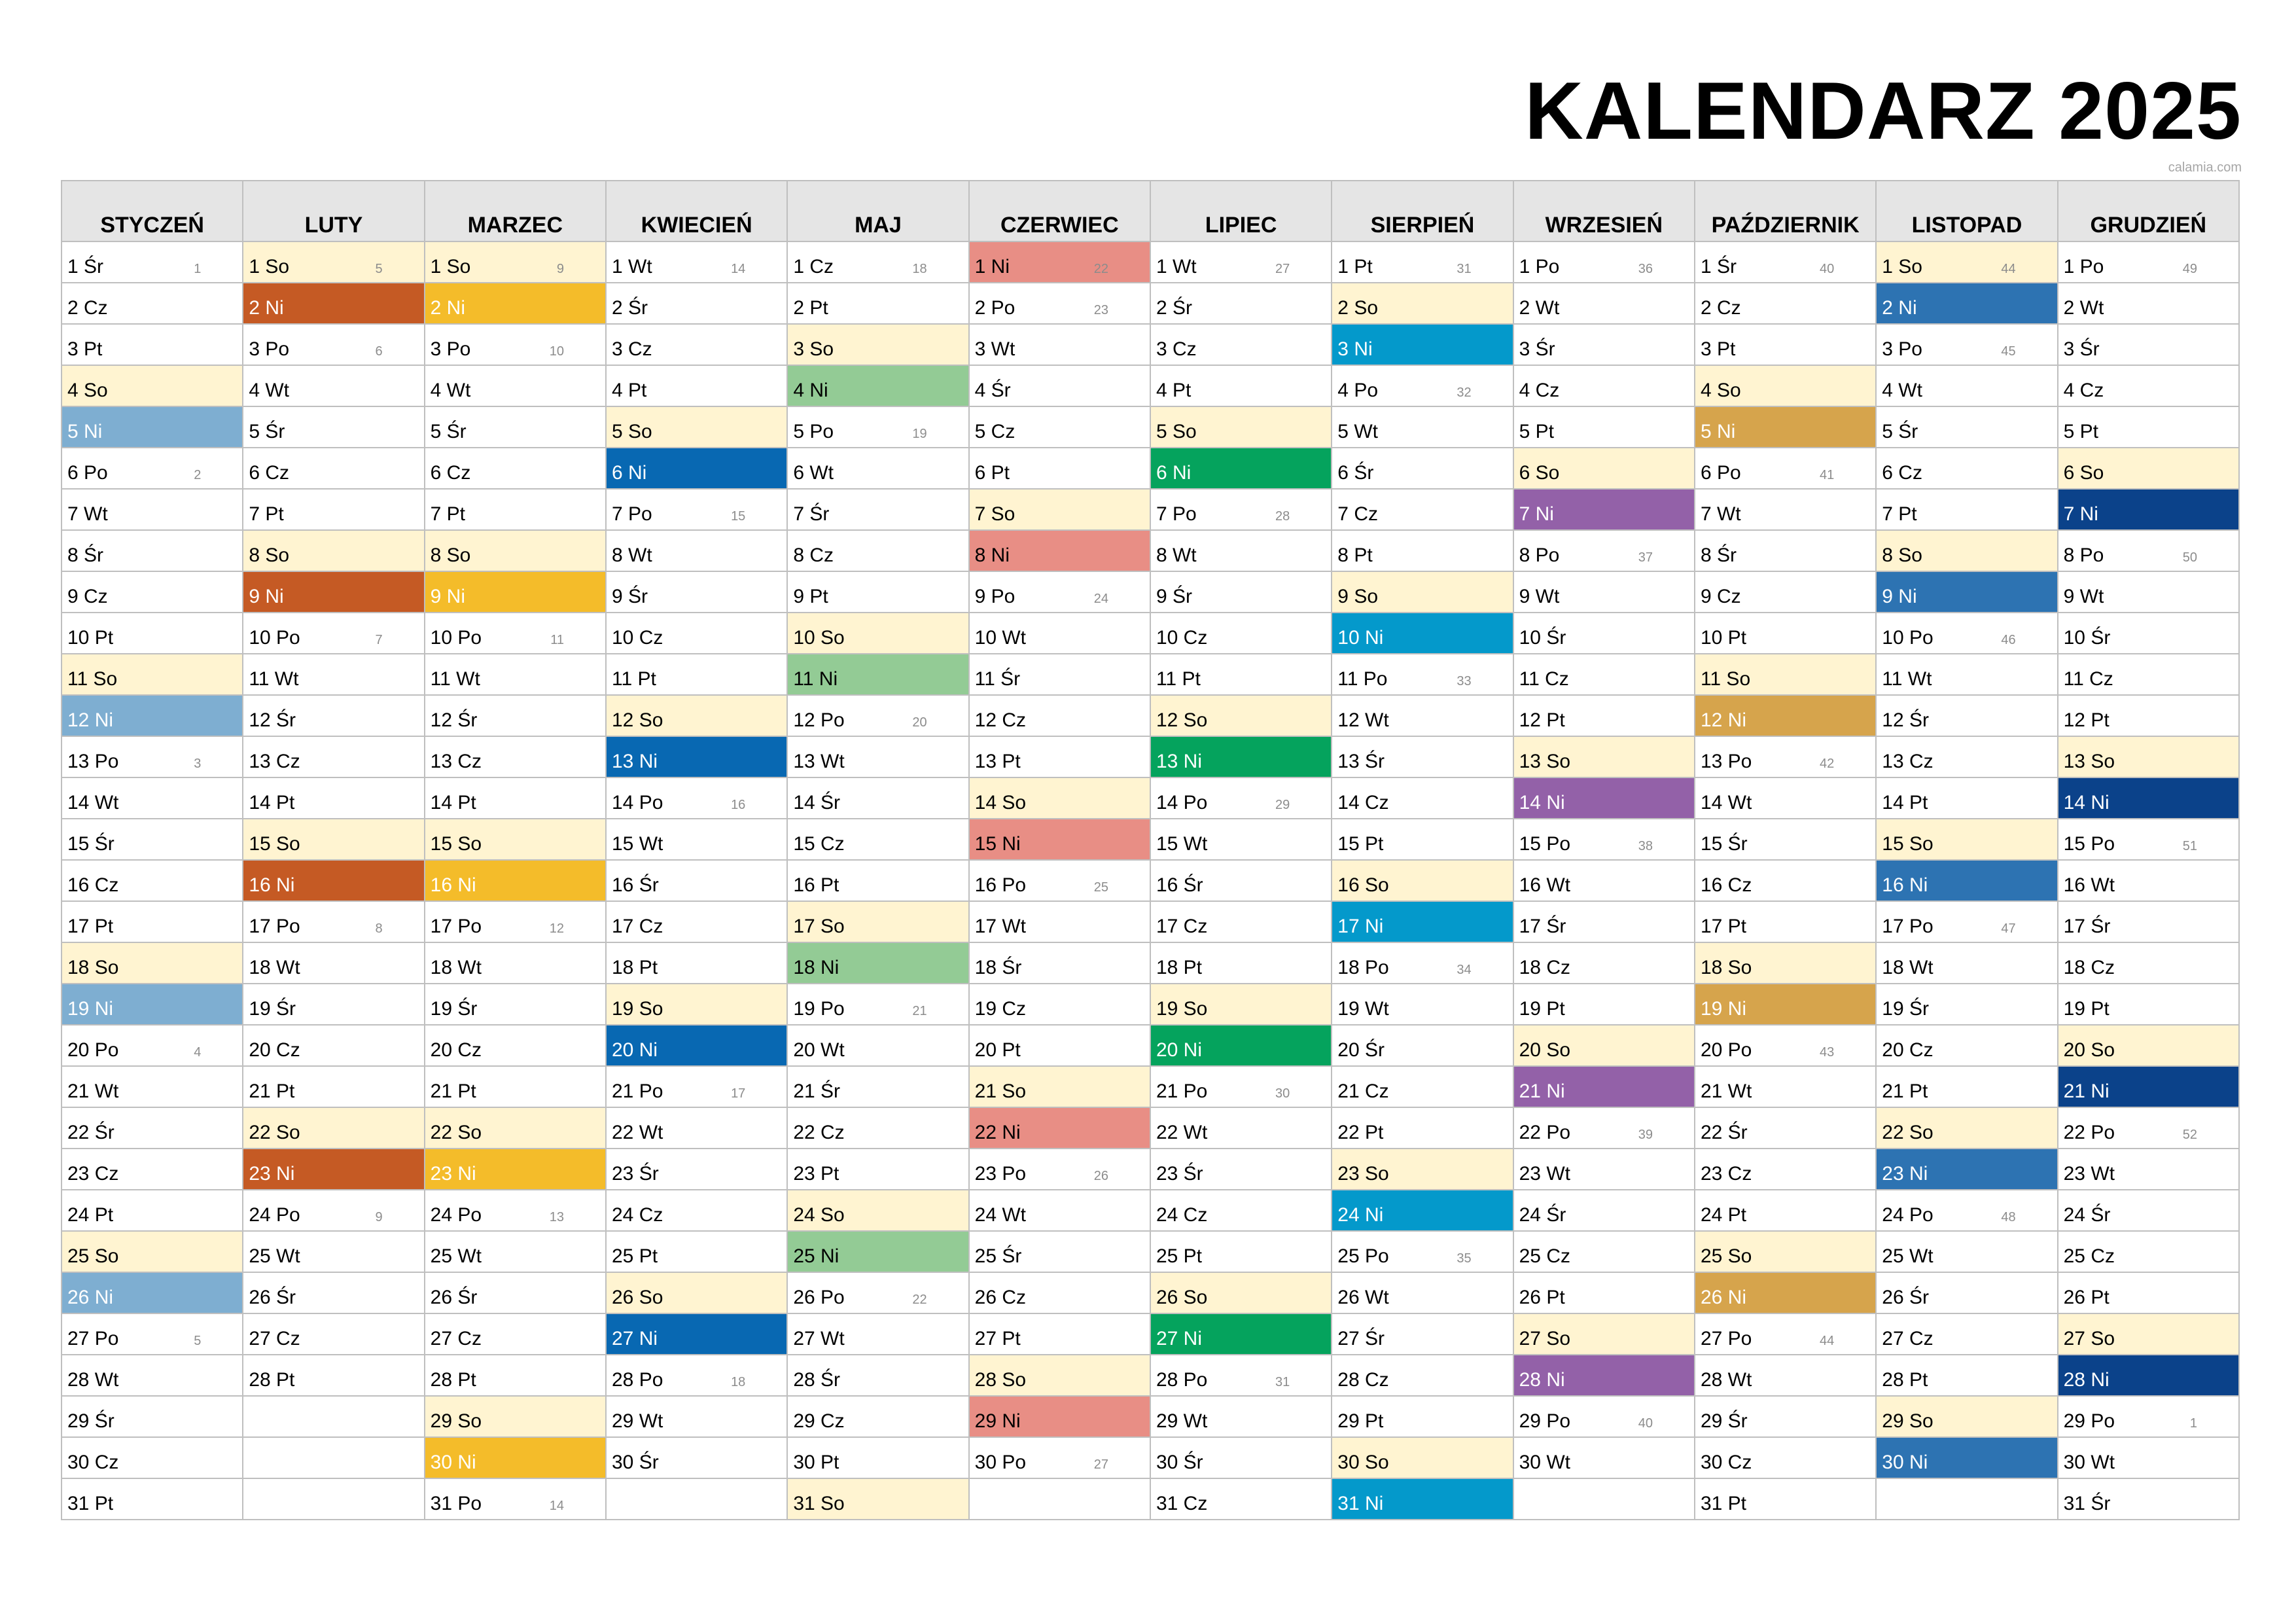 The width and height of the screenshot is (2296, 1623). What do you see at coordinates (1726, 1174) in the screenshot?
I see `day-label: 23 Cz` at bounding box center [1726, 1174].